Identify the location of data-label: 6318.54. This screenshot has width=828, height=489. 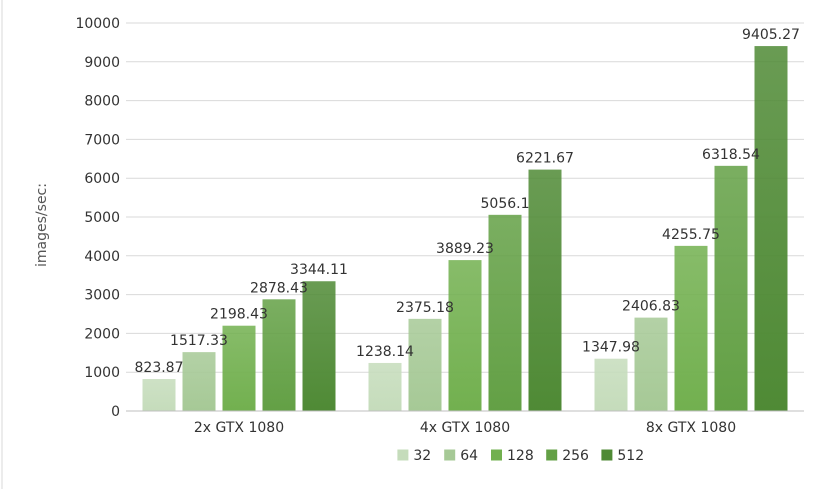
(731, 155).